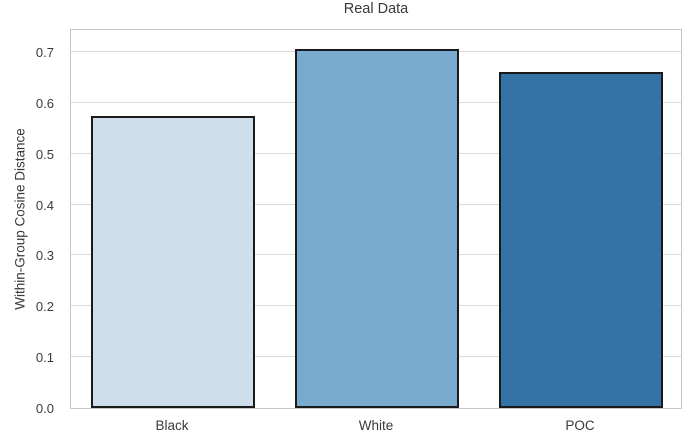 The height and width of the screenshot is (441, 685). I want to click on ytick-label-0.0: 0.0, so click(44, 408).